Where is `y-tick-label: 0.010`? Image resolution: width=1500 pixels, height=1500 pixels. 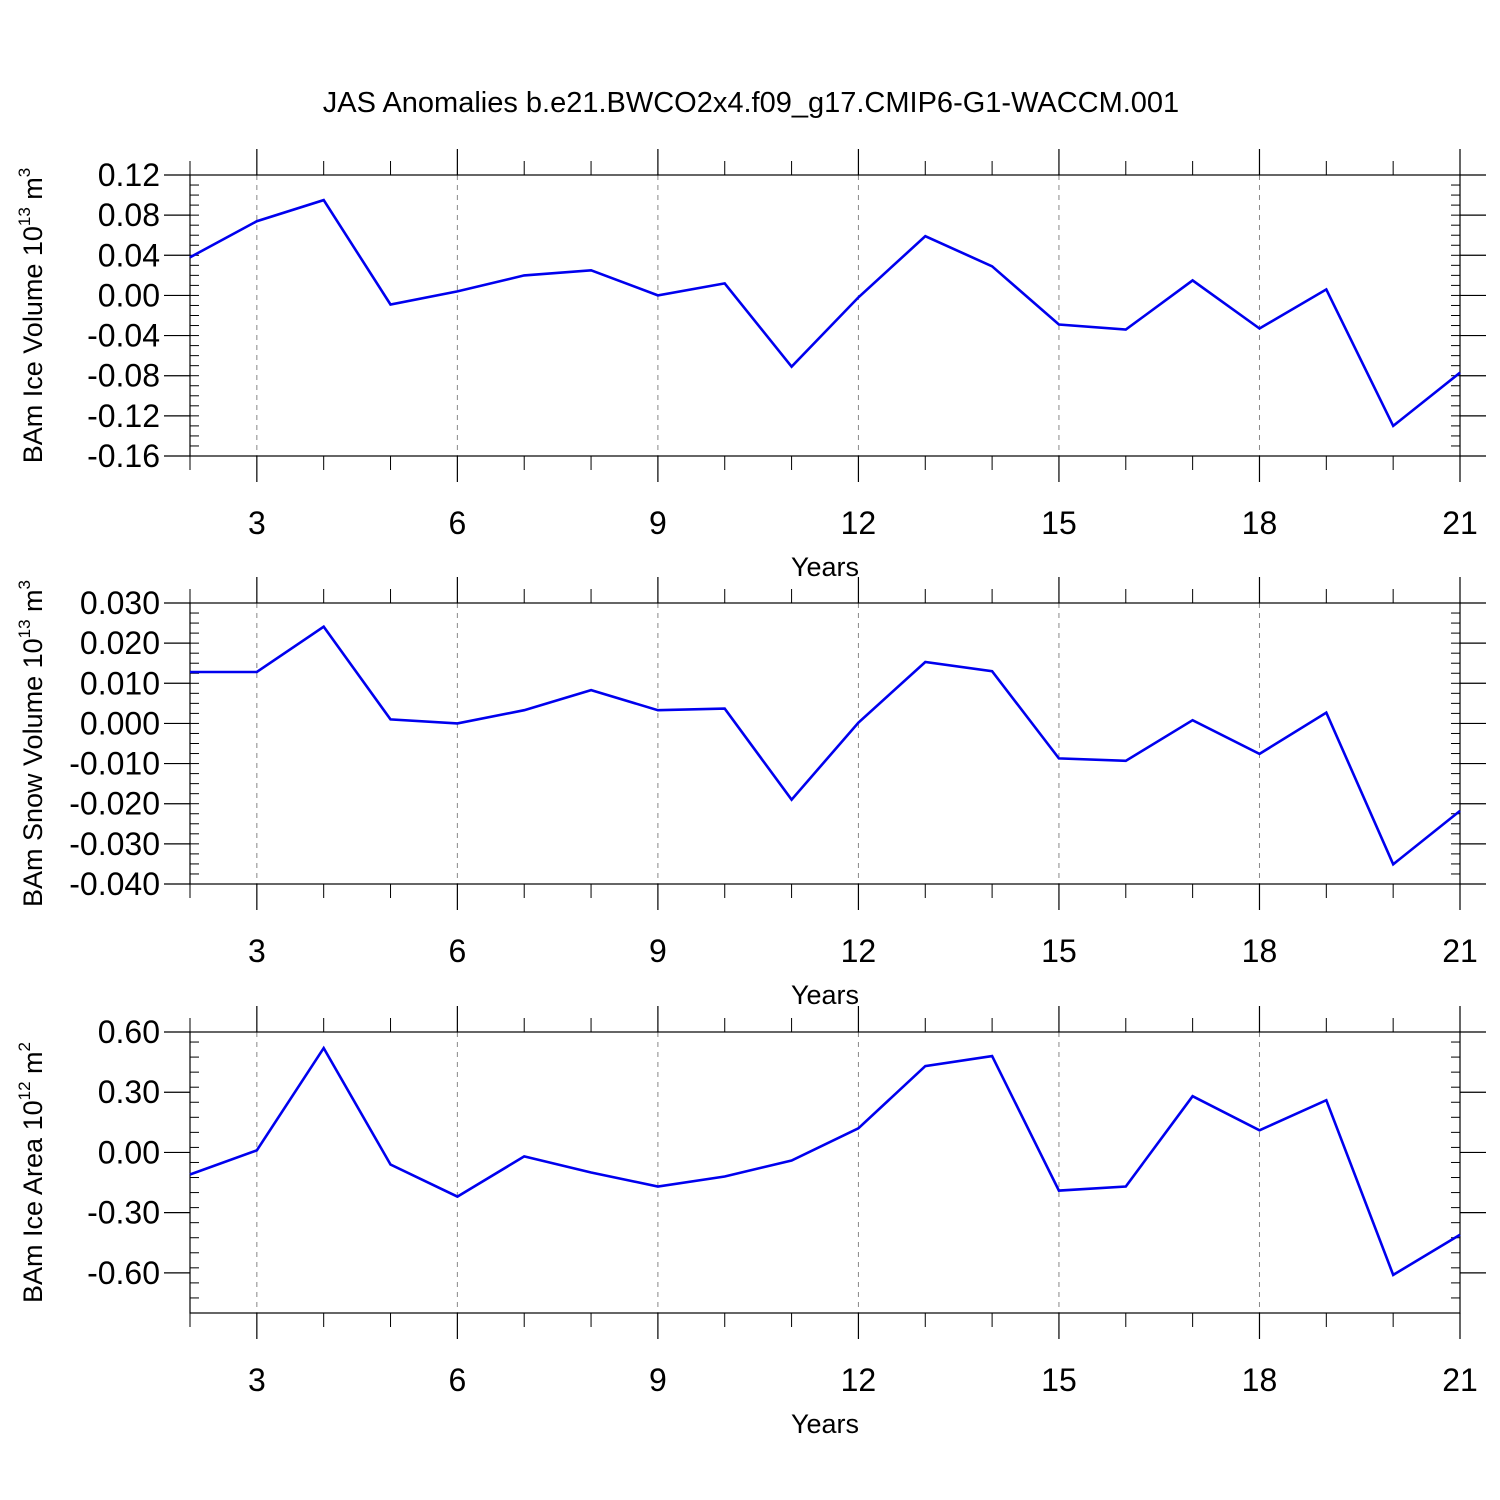 y-tick-label: 0.010 is located at coordinates (120, 683).